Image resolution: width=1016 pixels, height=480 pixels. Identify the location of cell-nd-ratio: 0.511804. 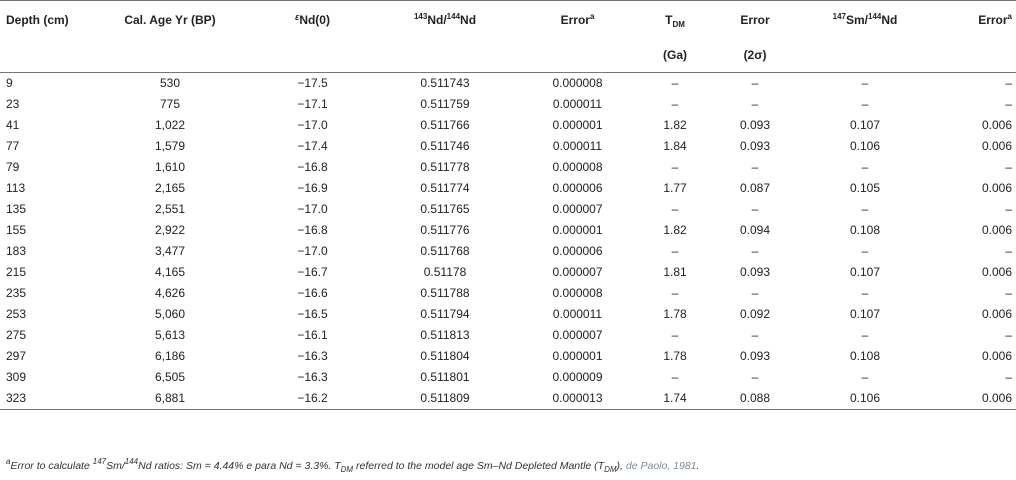
(445, 356).